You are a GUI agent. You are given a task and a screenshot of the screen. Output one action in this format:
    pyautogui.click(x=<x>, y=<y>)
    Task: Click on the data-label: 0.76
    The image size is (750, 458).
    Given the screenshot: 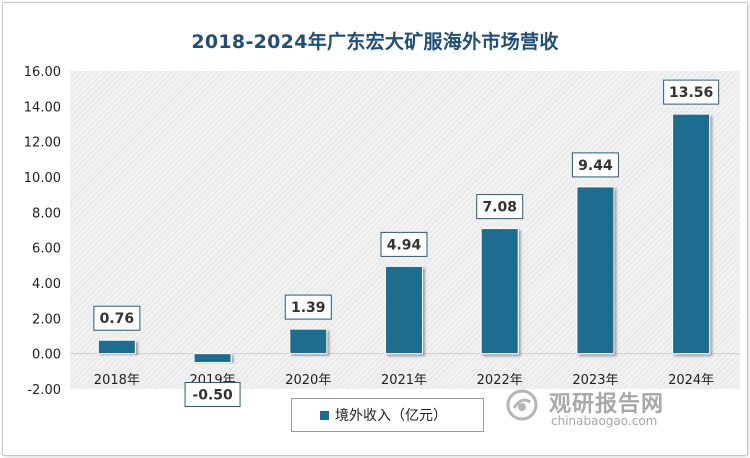 What is the action you would take?
    pyautogui.click(x=117, y=318)
    